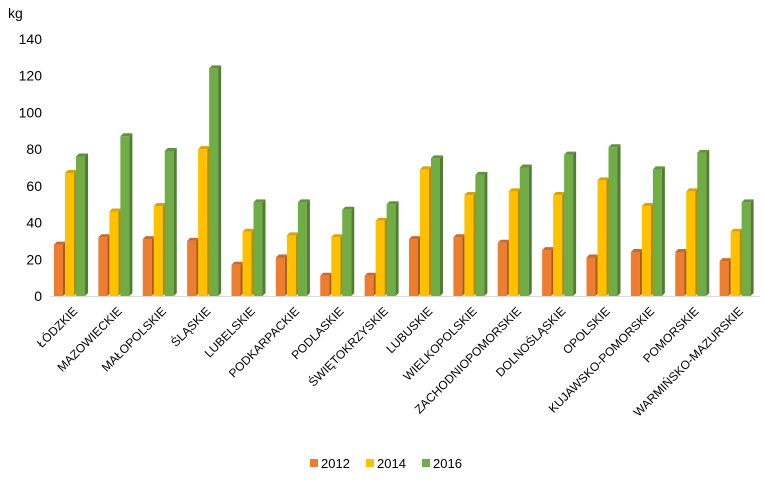 The width and height of the screenshot is (764, 483). What do you see at coordinates (34, 149) in the screenshot?
I see `y-tick-label: 80` at bounding box center [34, 149].